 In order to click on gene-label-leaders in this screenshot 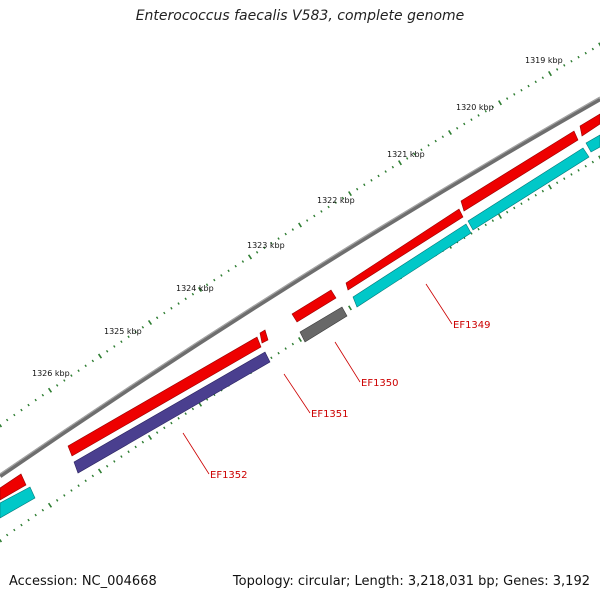, I will do `click(317, 379)`.